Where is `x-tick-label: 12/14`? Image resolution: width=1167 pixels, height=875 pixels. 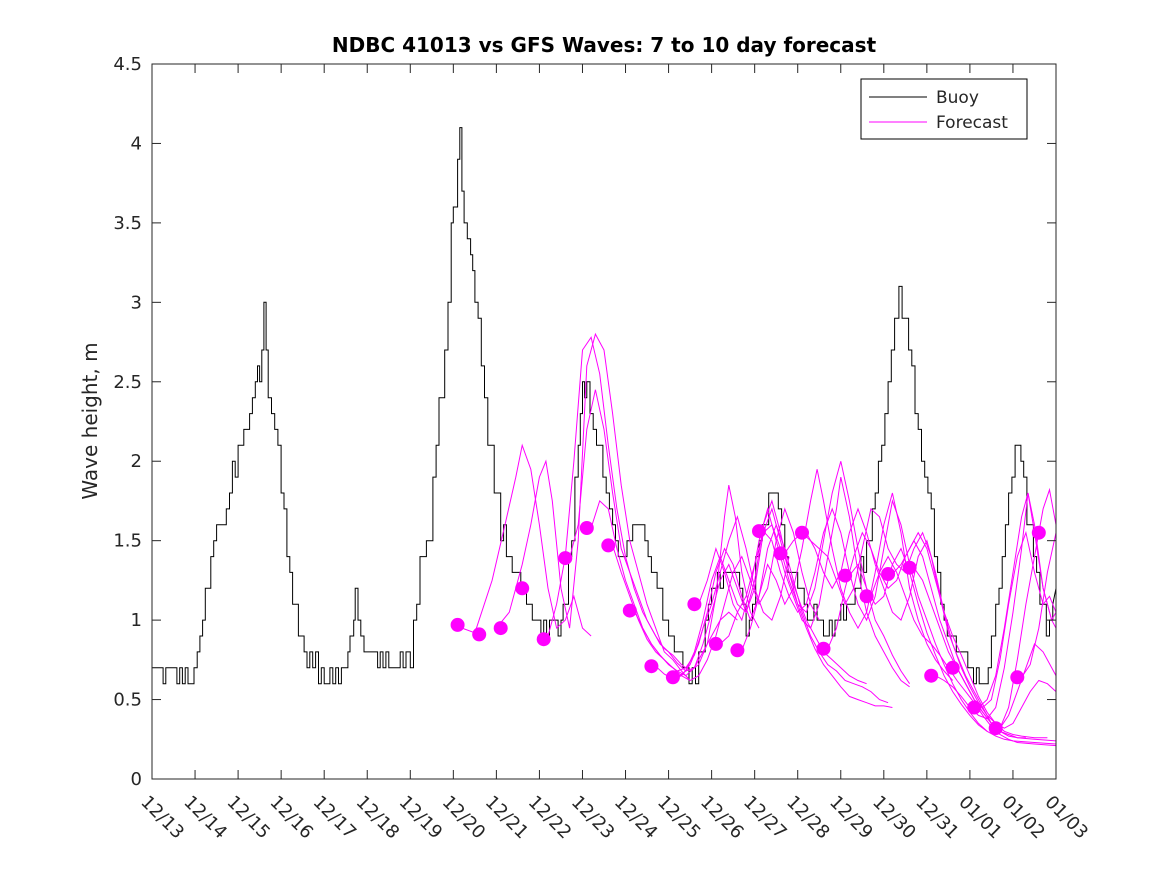 x-tick-label: 12/14 is located at coordinates (206, 818).